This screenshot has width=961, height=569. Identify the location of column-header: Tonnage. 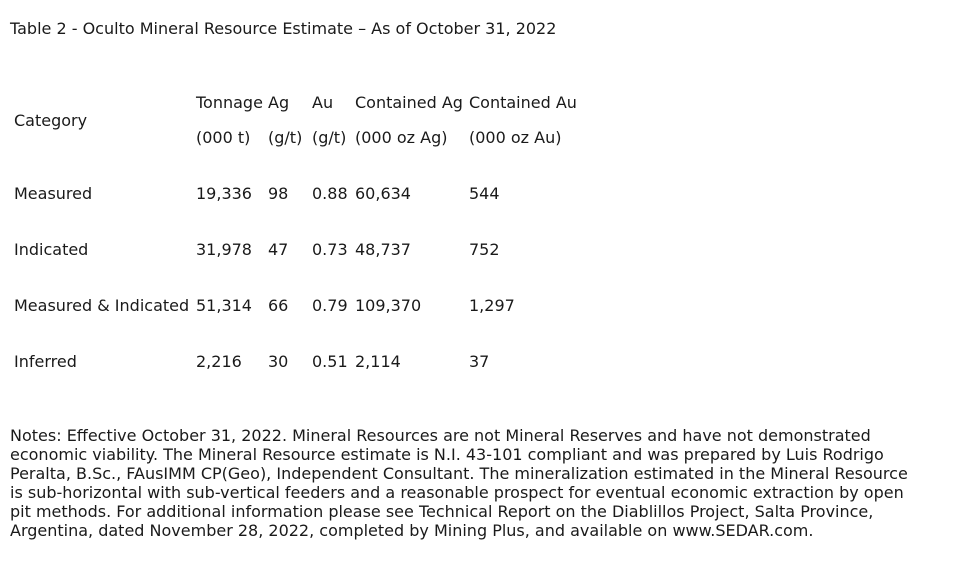
(229, 102).